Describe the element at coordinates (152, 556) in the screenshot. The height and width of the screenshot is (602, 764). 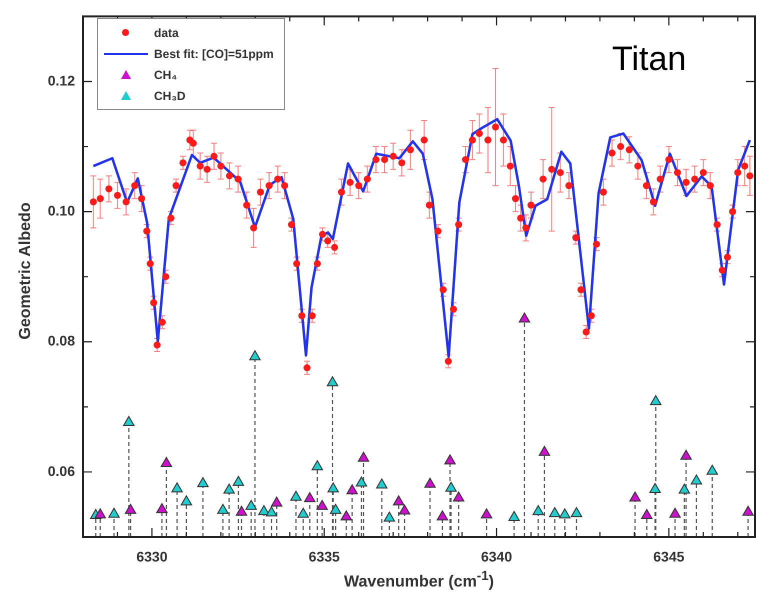
I see `x-tick-label: 6330` at that location.